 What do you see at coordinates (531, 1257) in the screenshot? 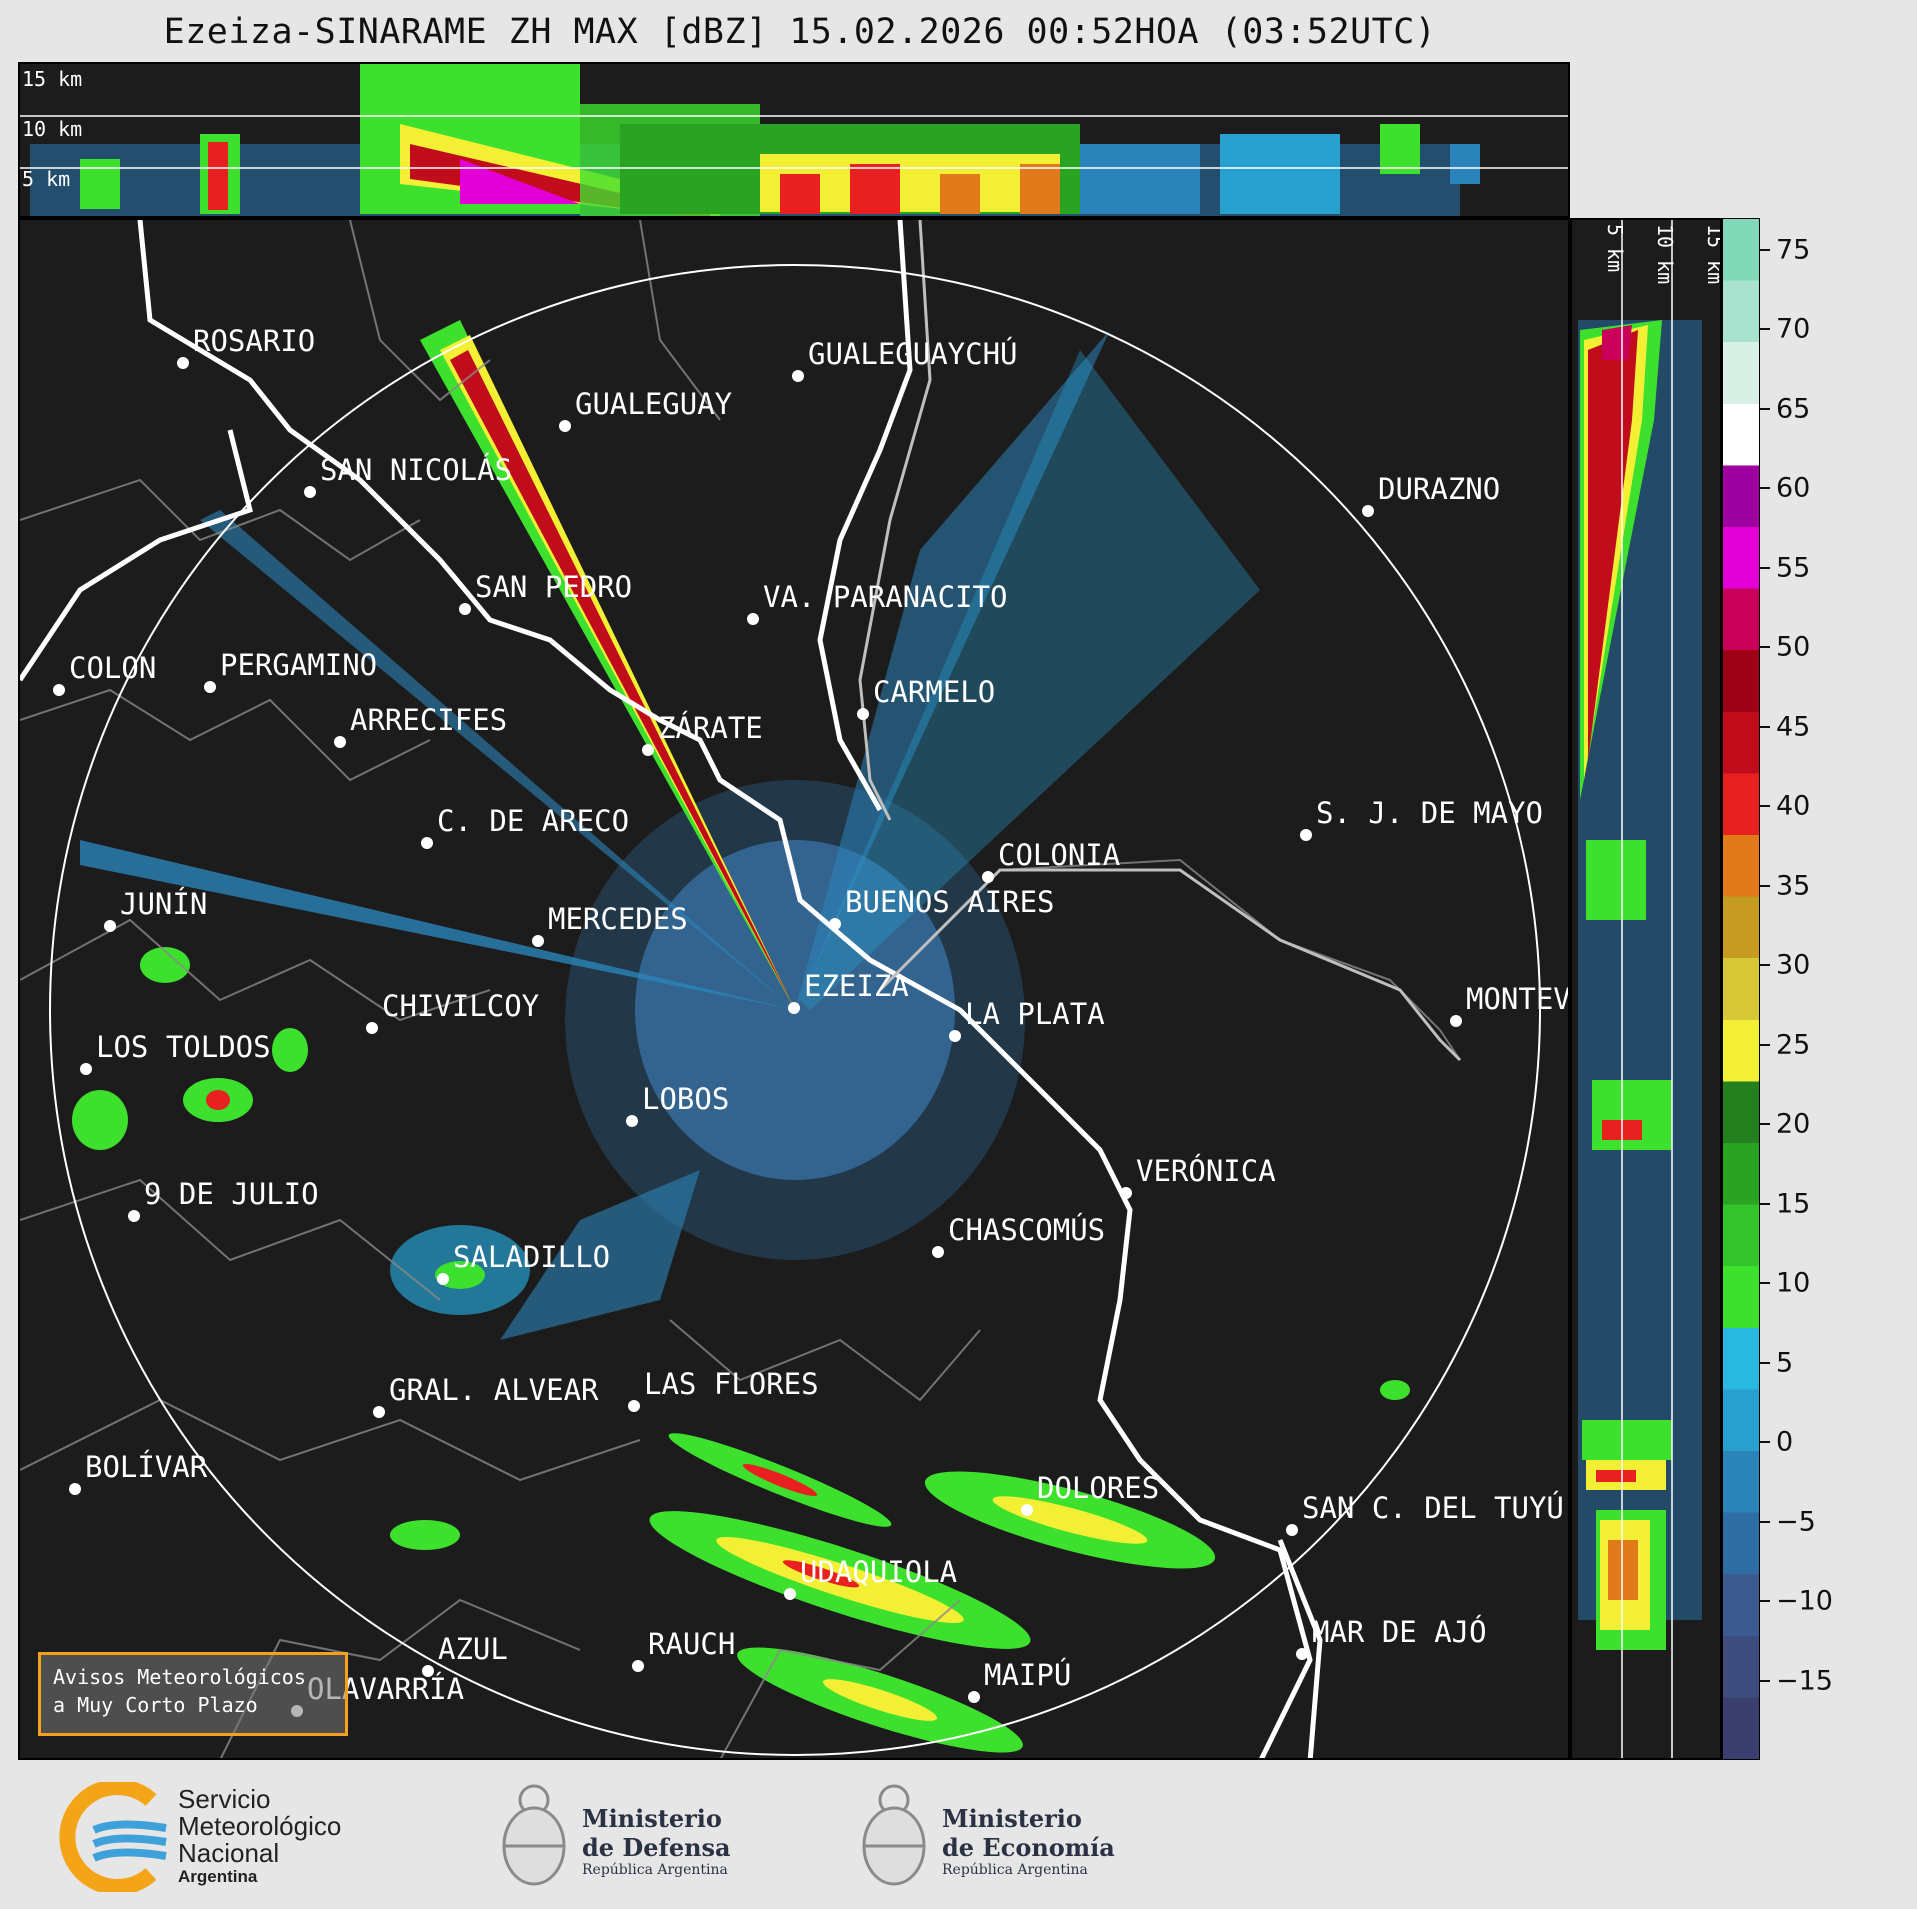
I see `city-label: SALADILLO` at bounding box center [531, 1257].